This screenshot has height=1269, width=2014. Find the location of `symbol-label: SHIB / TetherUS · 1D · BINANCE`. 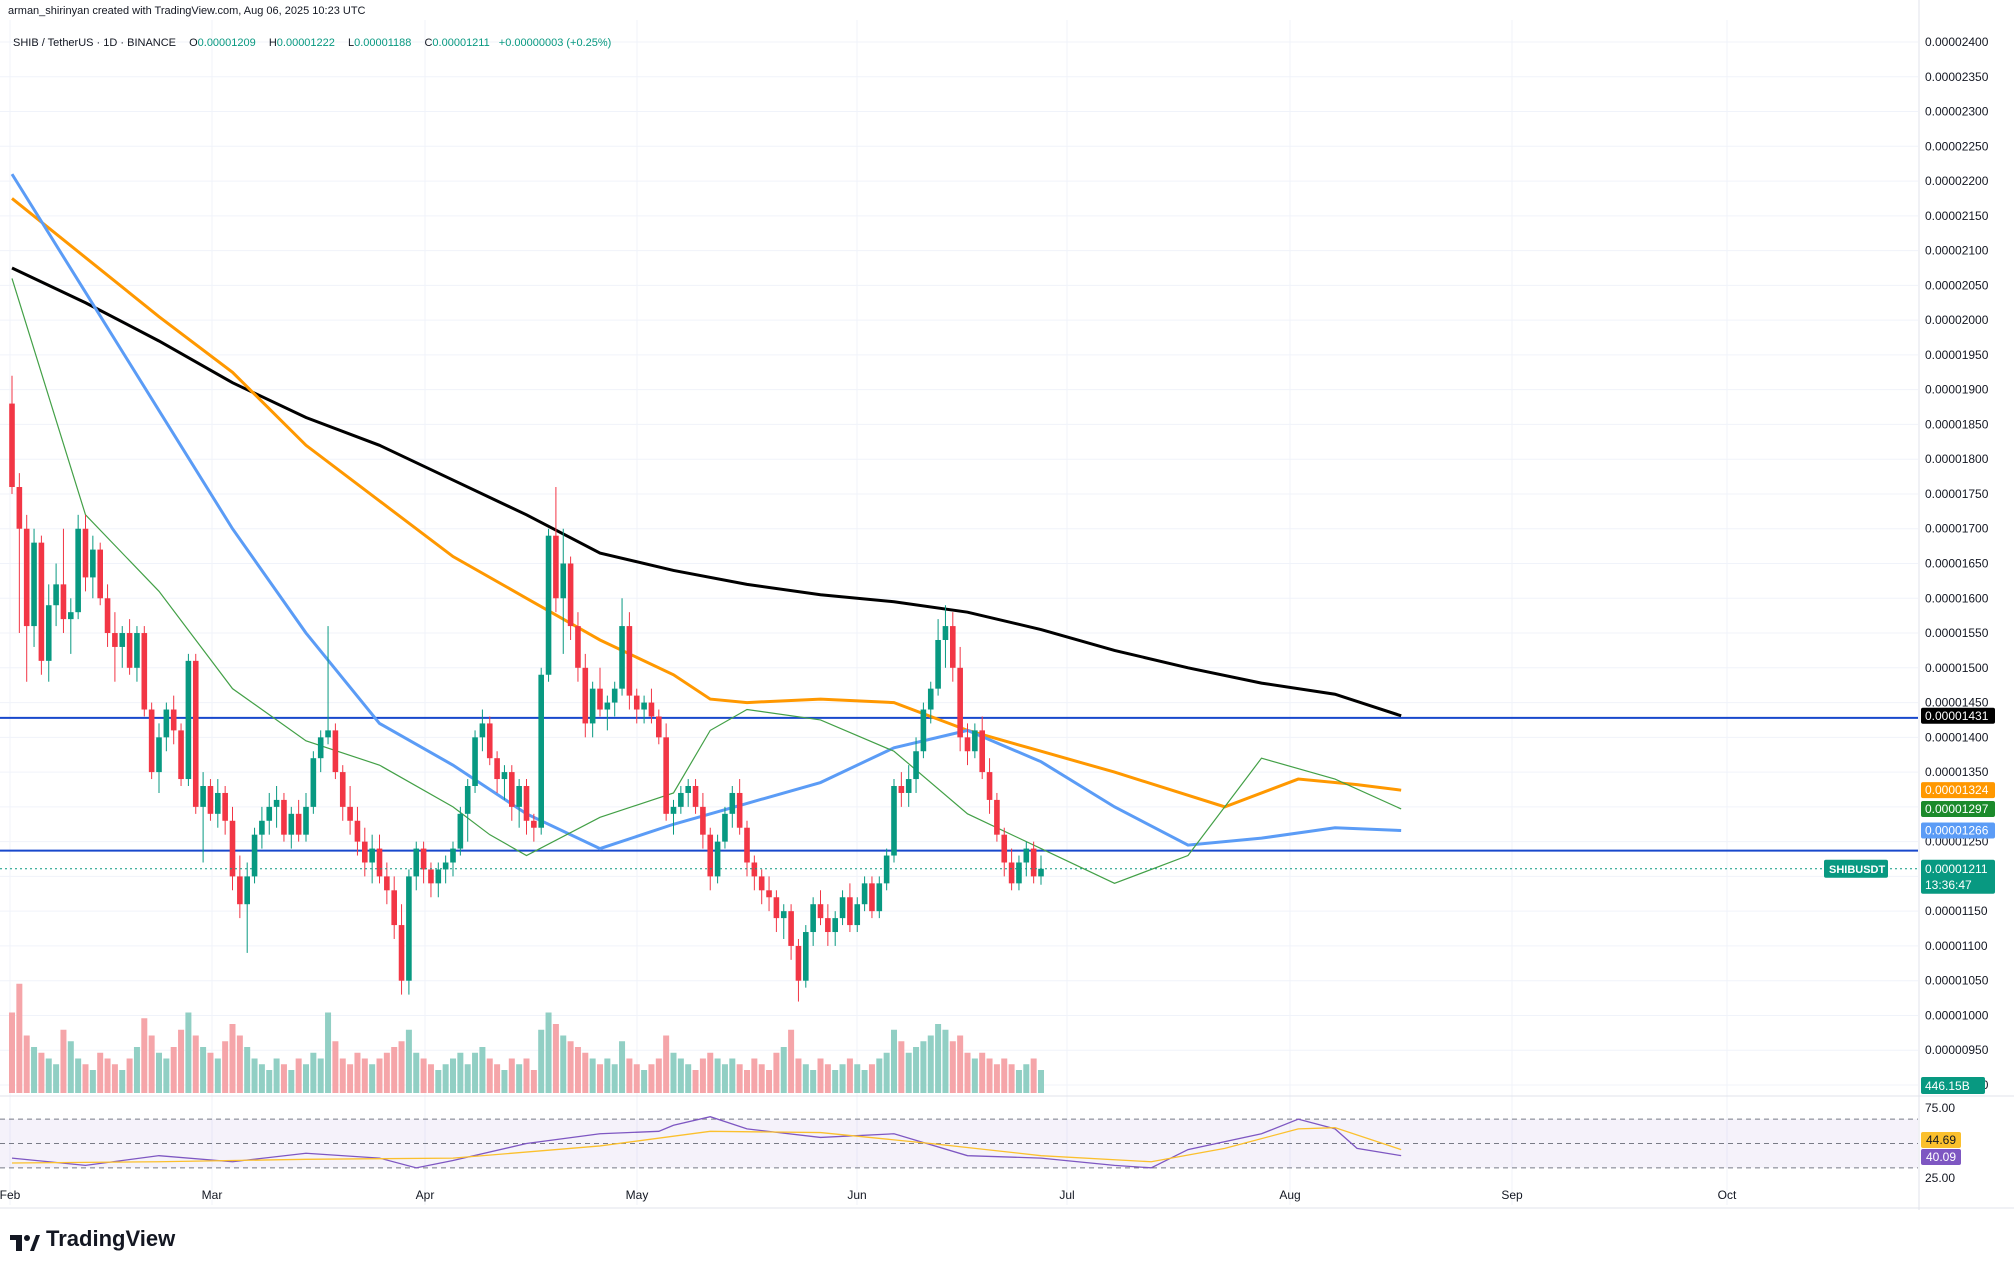

symbol-label: SHIB / TetherUS · 1D · BINANCE is located at coordinates (95, 43).